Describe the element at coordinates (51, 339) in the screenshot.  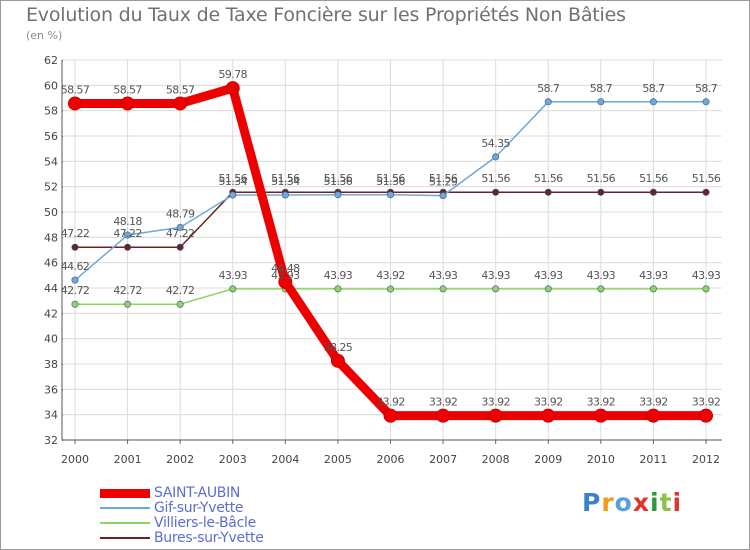
I see `y-tick-label: 40` at that location.